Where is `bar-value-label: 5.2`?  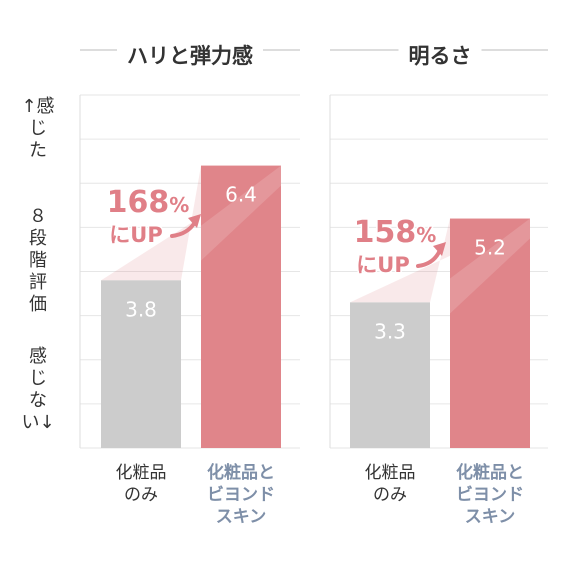 bar-value-label: 5.2 is located at coordinates (490, 248).